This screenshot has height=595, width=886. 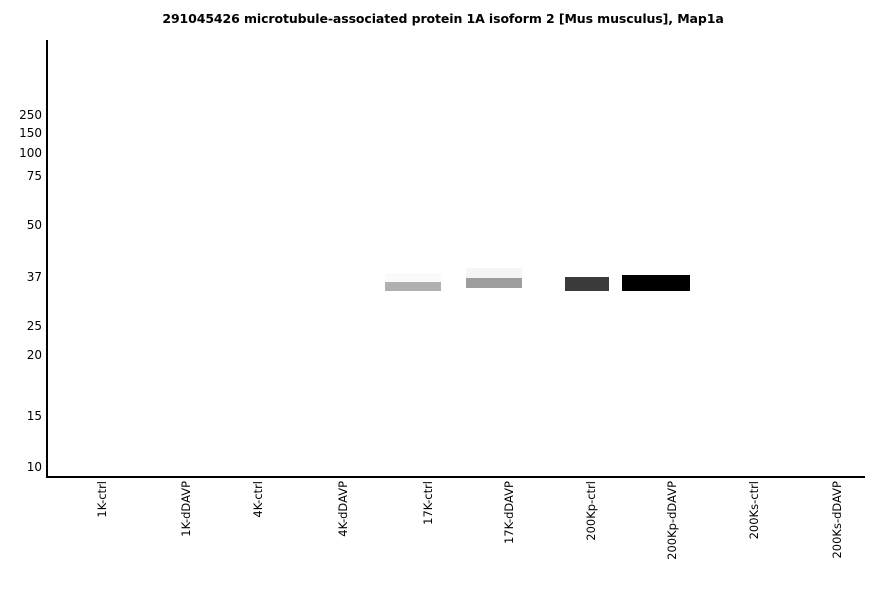 I want to click on x-axis-tick-label: 200Ks-dDAVP, so click(x=837, y=520).